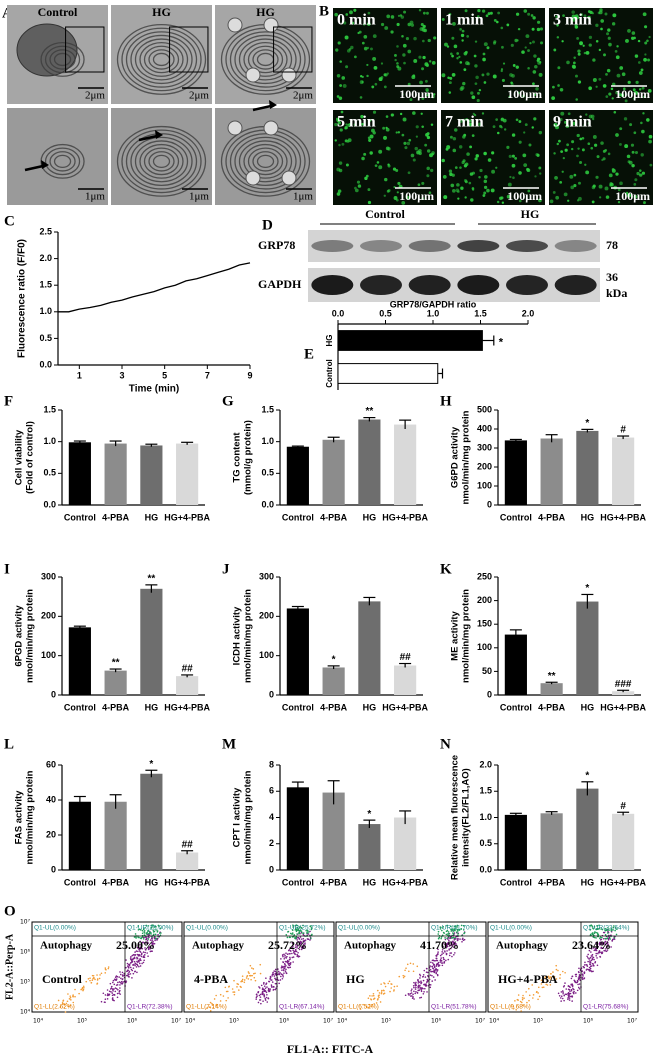 The image size is (654, 1063). Describe the element at coordinates (237, 635) in the screenshot. I see `y-axis-label: ICDH activity` at that location.